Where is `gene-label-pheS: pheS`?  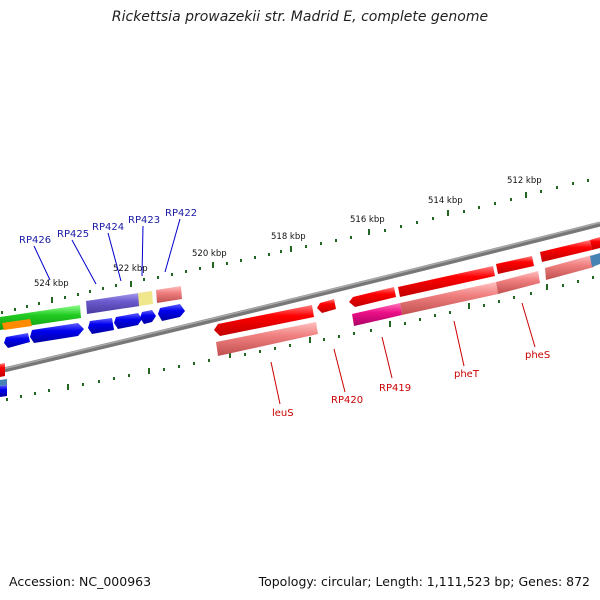
gene-label-pheS: pheS is located at coordinates (537, 355).